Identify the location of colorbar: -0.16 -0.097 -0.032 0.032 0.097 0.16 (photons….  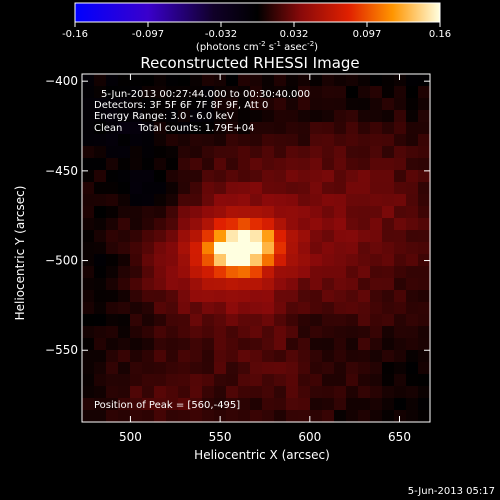
(256, 27).